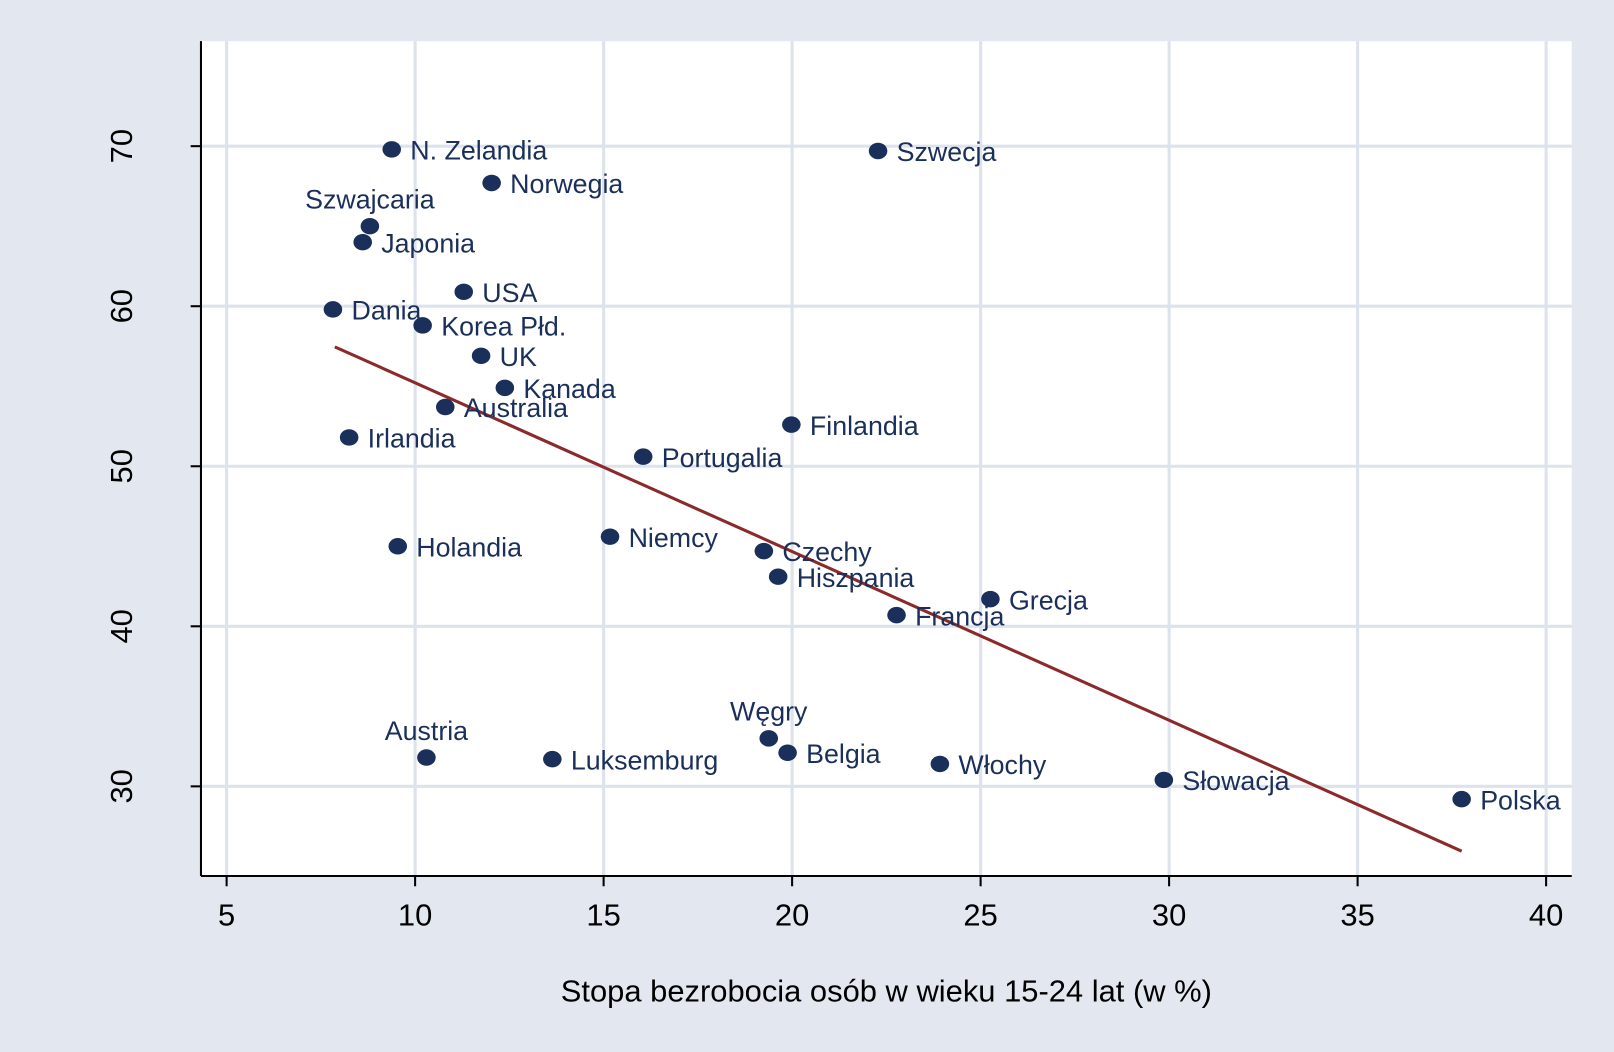 The image size is (1614, 1052). Describe the element at coordinates (518, 357) in the screenshot. I see `point-label: UK` at that location.